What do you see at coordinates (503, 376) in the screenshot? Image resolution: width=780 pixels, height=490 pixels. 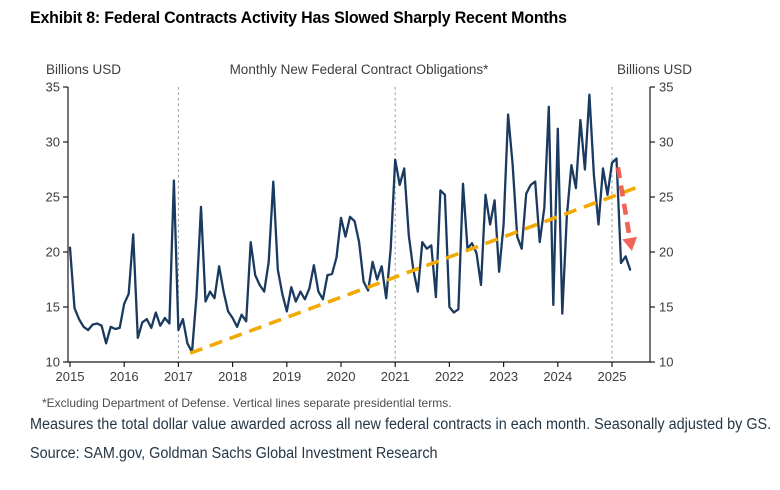 I see `x-tick-label: 2023` at bounding box center [503, 376].